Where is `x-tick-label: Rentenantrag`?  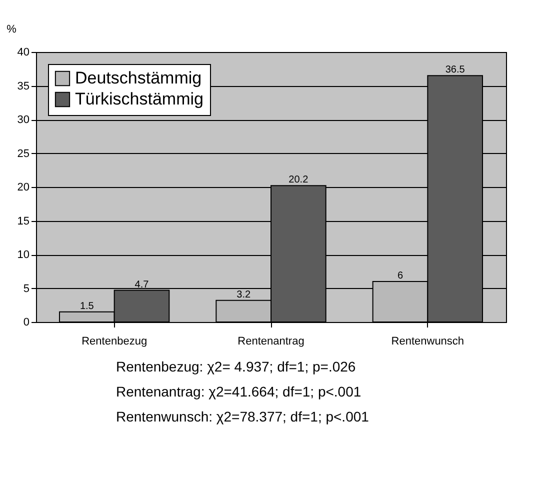 x-tick-label: Rentenantrag is located at coordinates (271, 342).